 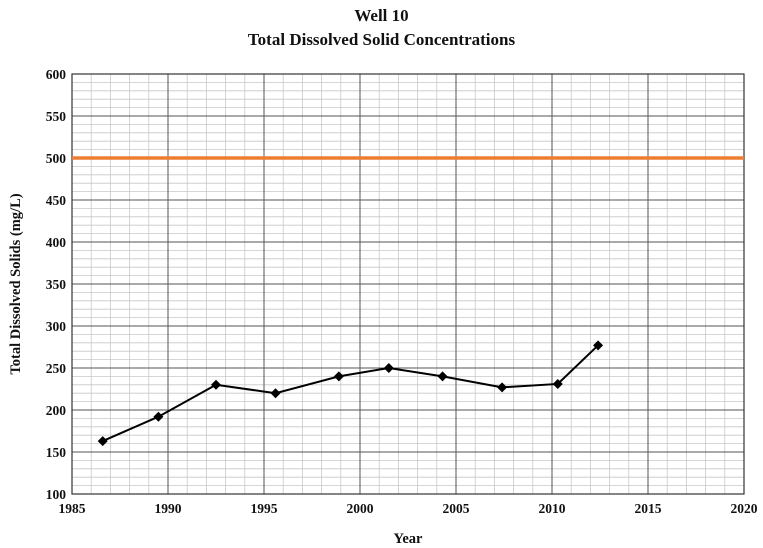 What do you see at coordinates (56, 200) in the screenshot?
I see `y-tick-label: 450` at bounding box center [56, 200].